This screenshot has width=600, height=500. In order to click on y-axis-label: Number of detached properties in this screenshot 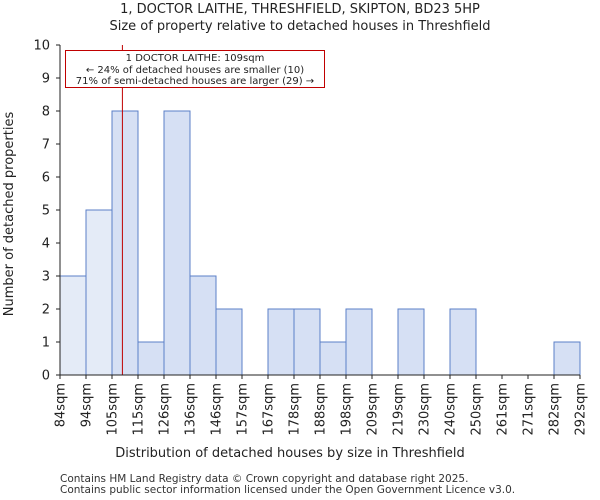, I will do `click(9, 214)`.